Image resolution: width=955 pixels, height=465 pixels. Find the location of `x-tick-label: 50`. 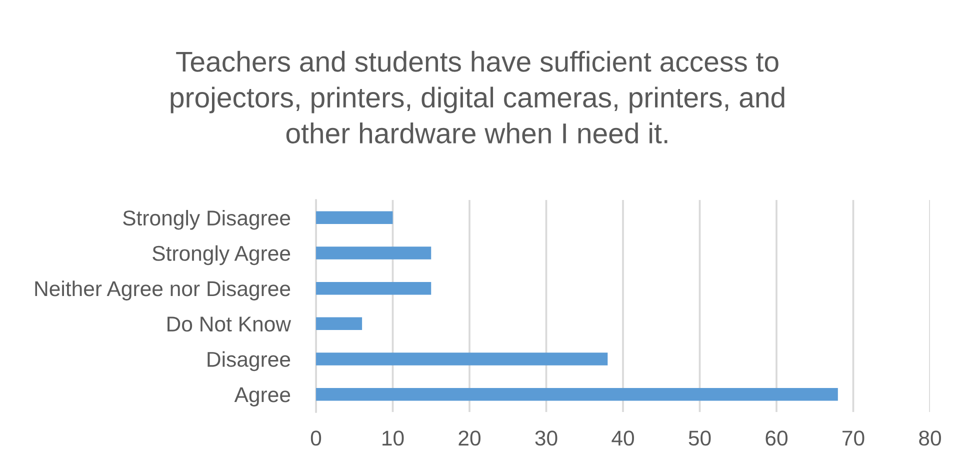

x-tick-label: 50 is located at coordinates (699, 438).